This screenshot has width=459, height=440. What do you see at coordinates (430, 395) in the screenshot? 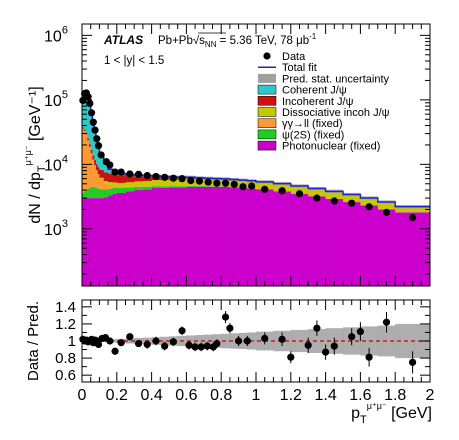
I see `x-tick-label: 2` at bounding box center [430, 395].